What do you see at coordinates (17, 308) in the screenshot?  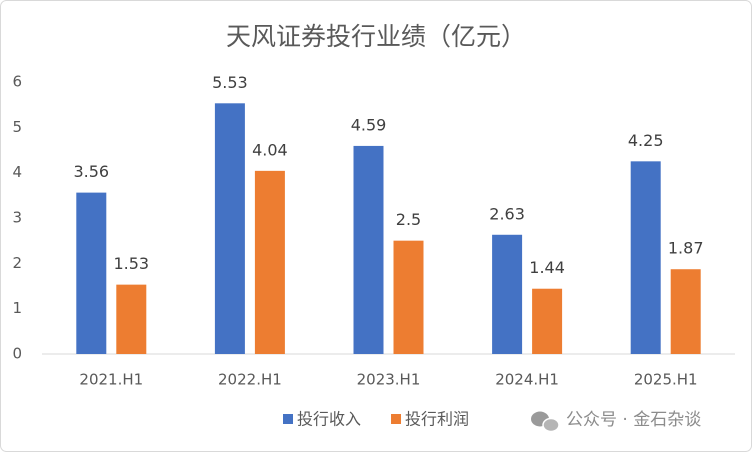 I see `y-tick-label: 1` at bounding box center [17, 308].